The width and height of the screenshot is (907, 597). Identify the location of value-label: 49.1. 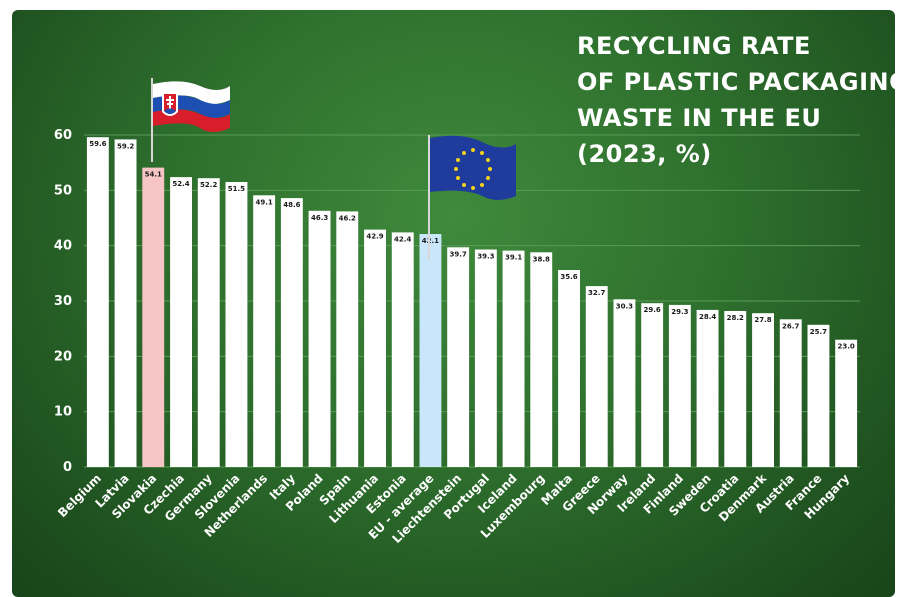
(263, 202).